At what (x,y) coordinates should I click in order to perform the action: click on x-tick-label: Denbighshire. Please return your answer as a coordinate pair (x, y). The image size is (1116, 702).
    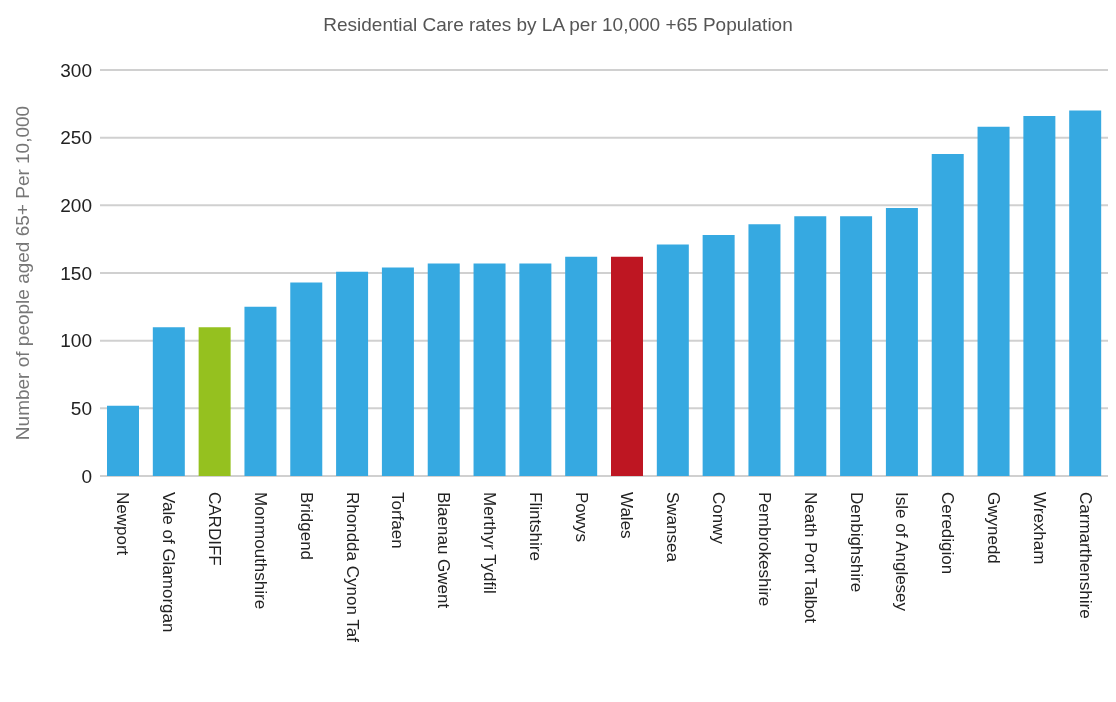
    Looking at the image, I should click on (856, 542).